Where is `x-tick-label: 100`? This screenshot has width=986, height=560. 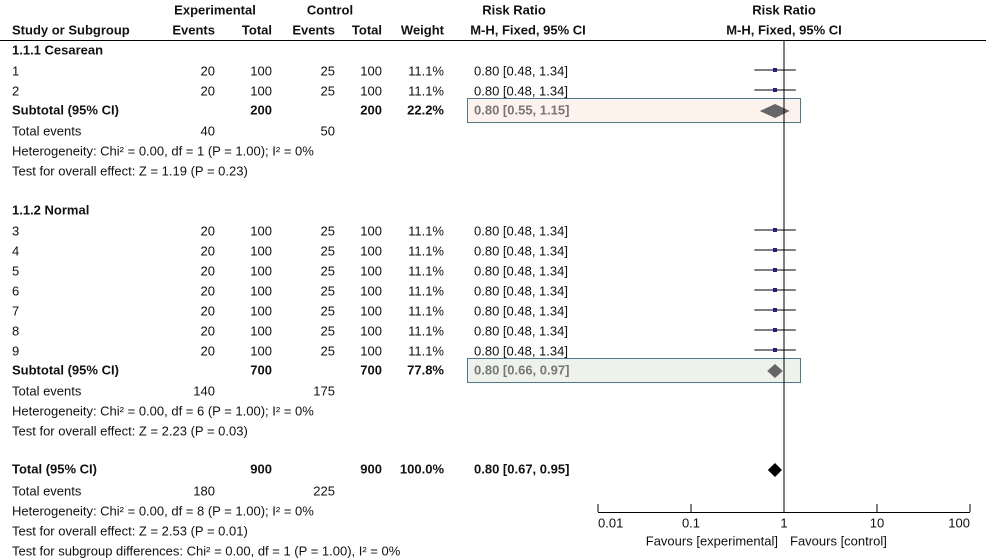 x-tick-label: 100 is located at coordinates (959, 522).